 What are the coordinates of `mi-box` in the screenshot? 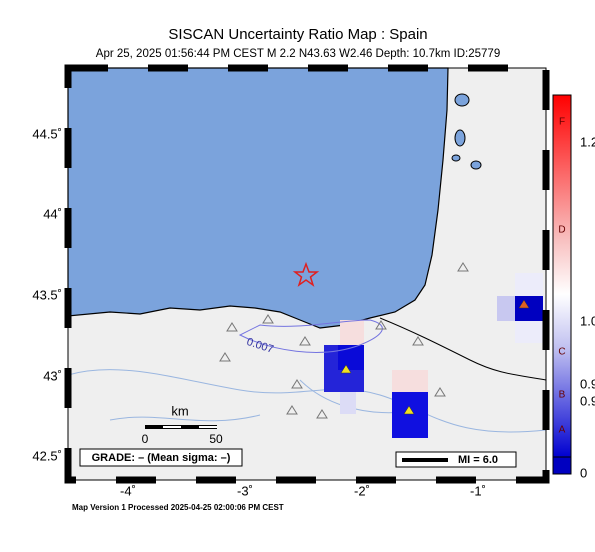 It's located at (456, 459).